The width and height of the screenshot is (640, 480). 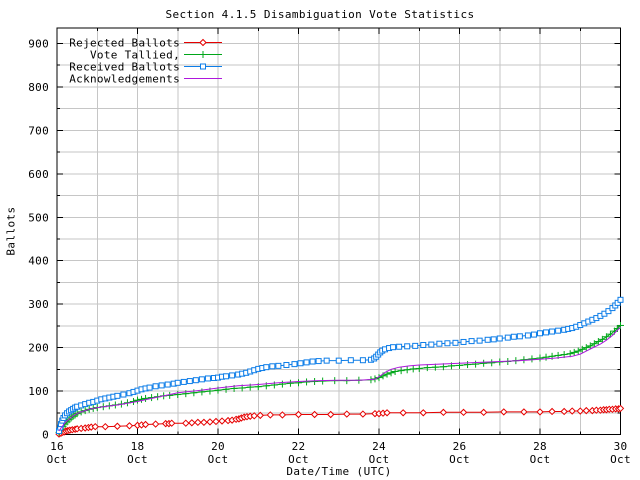 What do you see at coordinates (379, 446) in the screenshot?
I see `x-tick-label-day: 24` at bounding box center [379, 446].